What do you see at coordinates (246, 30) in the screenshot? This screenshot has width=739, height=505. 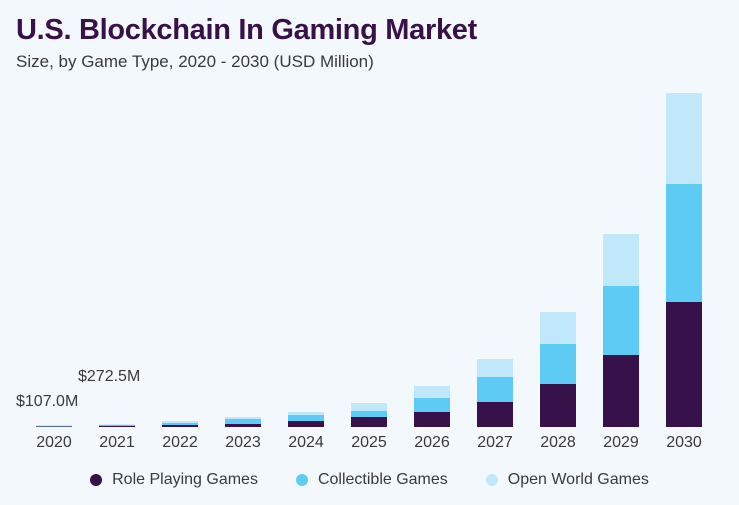 I see `chart-title: U.S. Blockchain In Gaming Market` at bounding box center [246, 30].